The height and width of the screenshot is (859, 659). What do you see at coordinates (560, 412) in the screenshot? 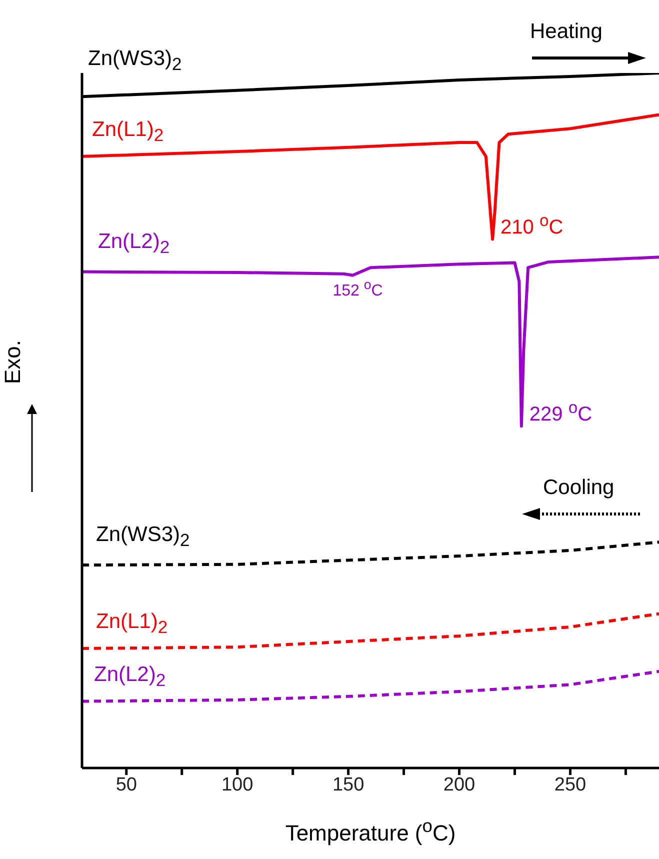
I see `annotation: 229 $^{o}$C` at bounding box center [560, 412].